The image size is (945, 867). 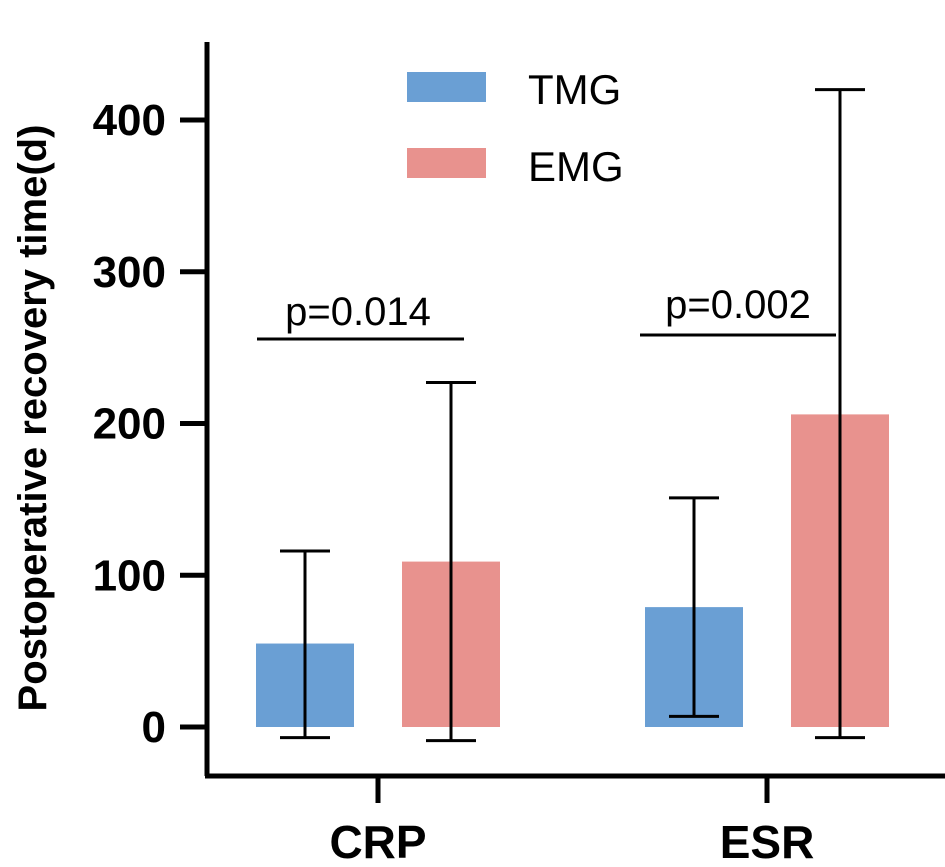 I want to click on y-axis-ticks: 0 100 200 300 400, so click(x=150, y=424).